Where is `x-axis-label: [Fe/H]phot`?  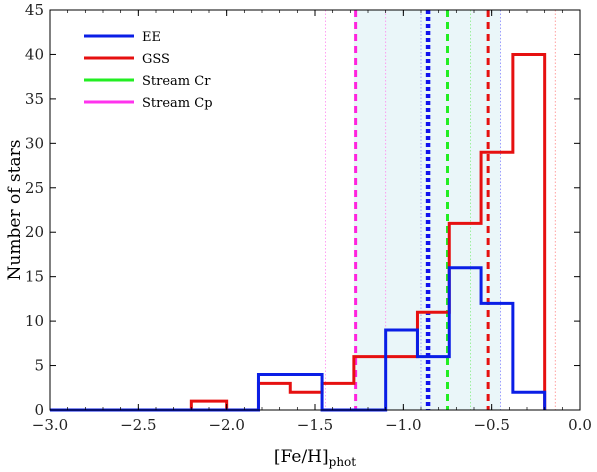
x-axis-label: [Fe/H]phot is located at coordinates (315, 458).